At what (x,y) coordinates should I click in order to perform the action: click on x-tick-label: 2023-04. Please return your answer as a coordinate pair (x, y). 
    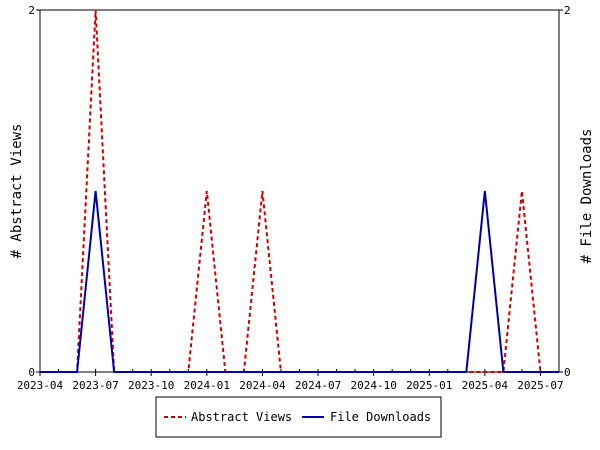
    Looking at the image, I should click on (40, 385).